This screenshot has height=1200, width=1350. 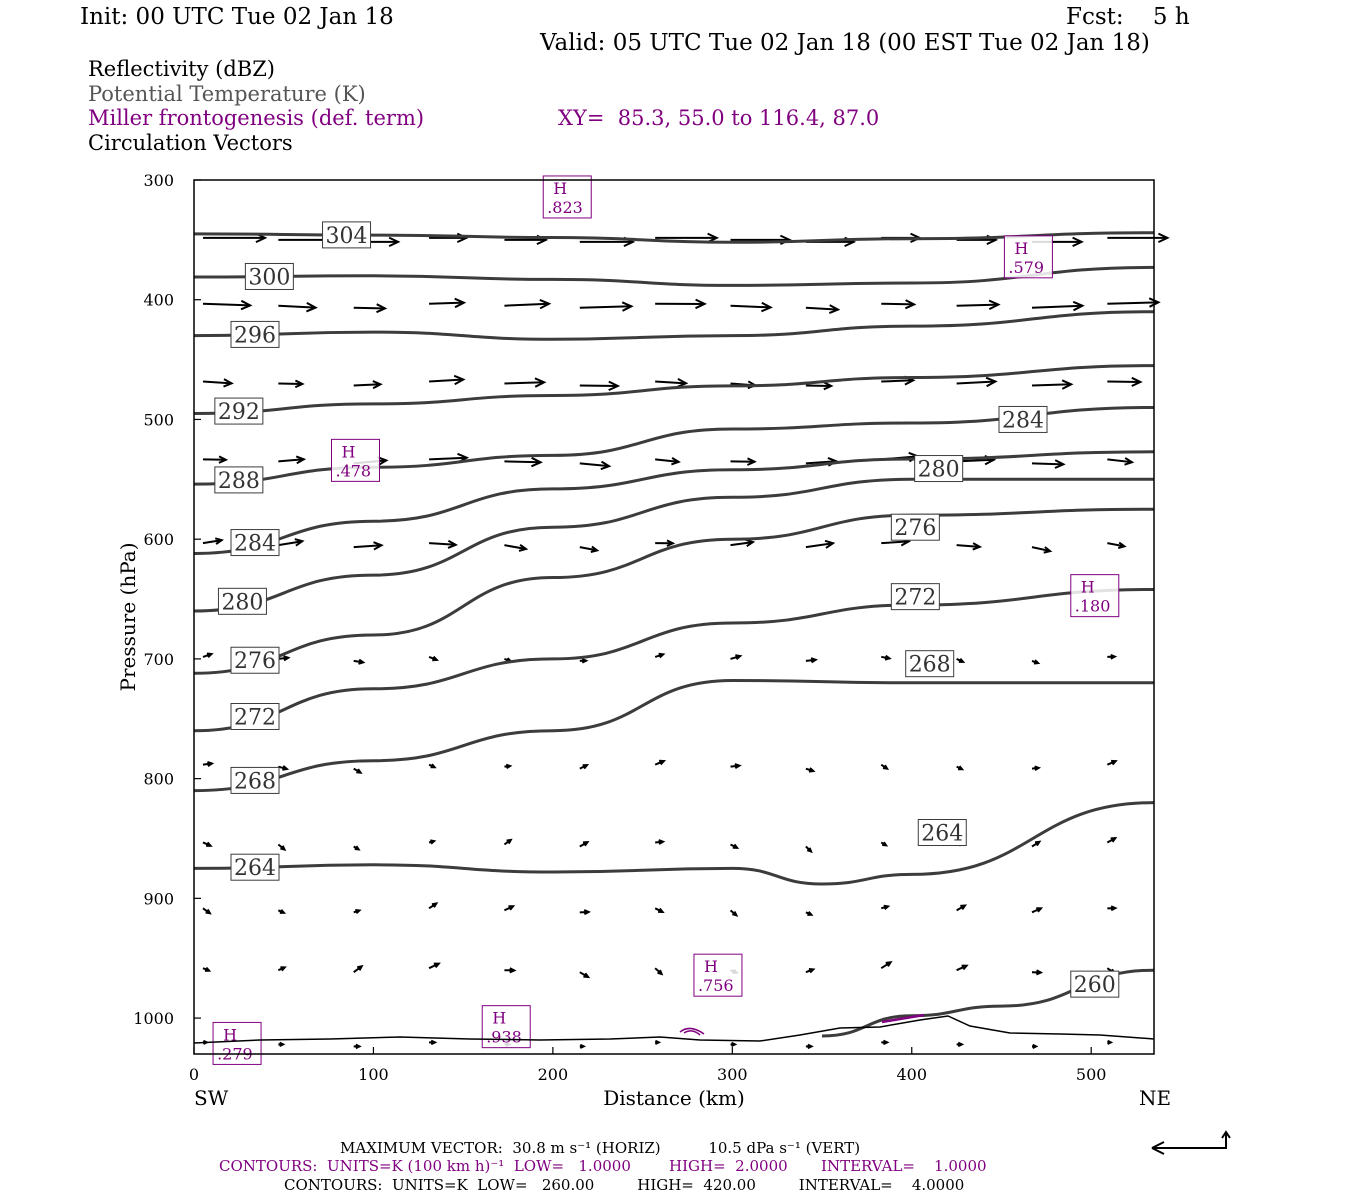 I want to click on isentrope-label: 260, so click(x=1095, y=985).